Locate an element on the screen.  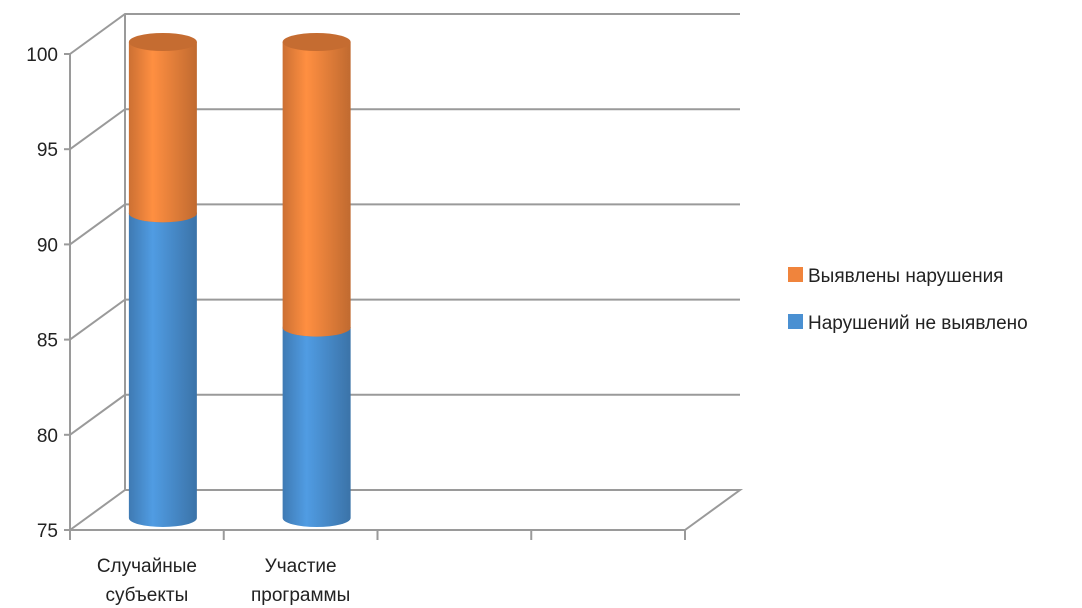
y-tick-label: 95 is located at coordinates (47, 150).